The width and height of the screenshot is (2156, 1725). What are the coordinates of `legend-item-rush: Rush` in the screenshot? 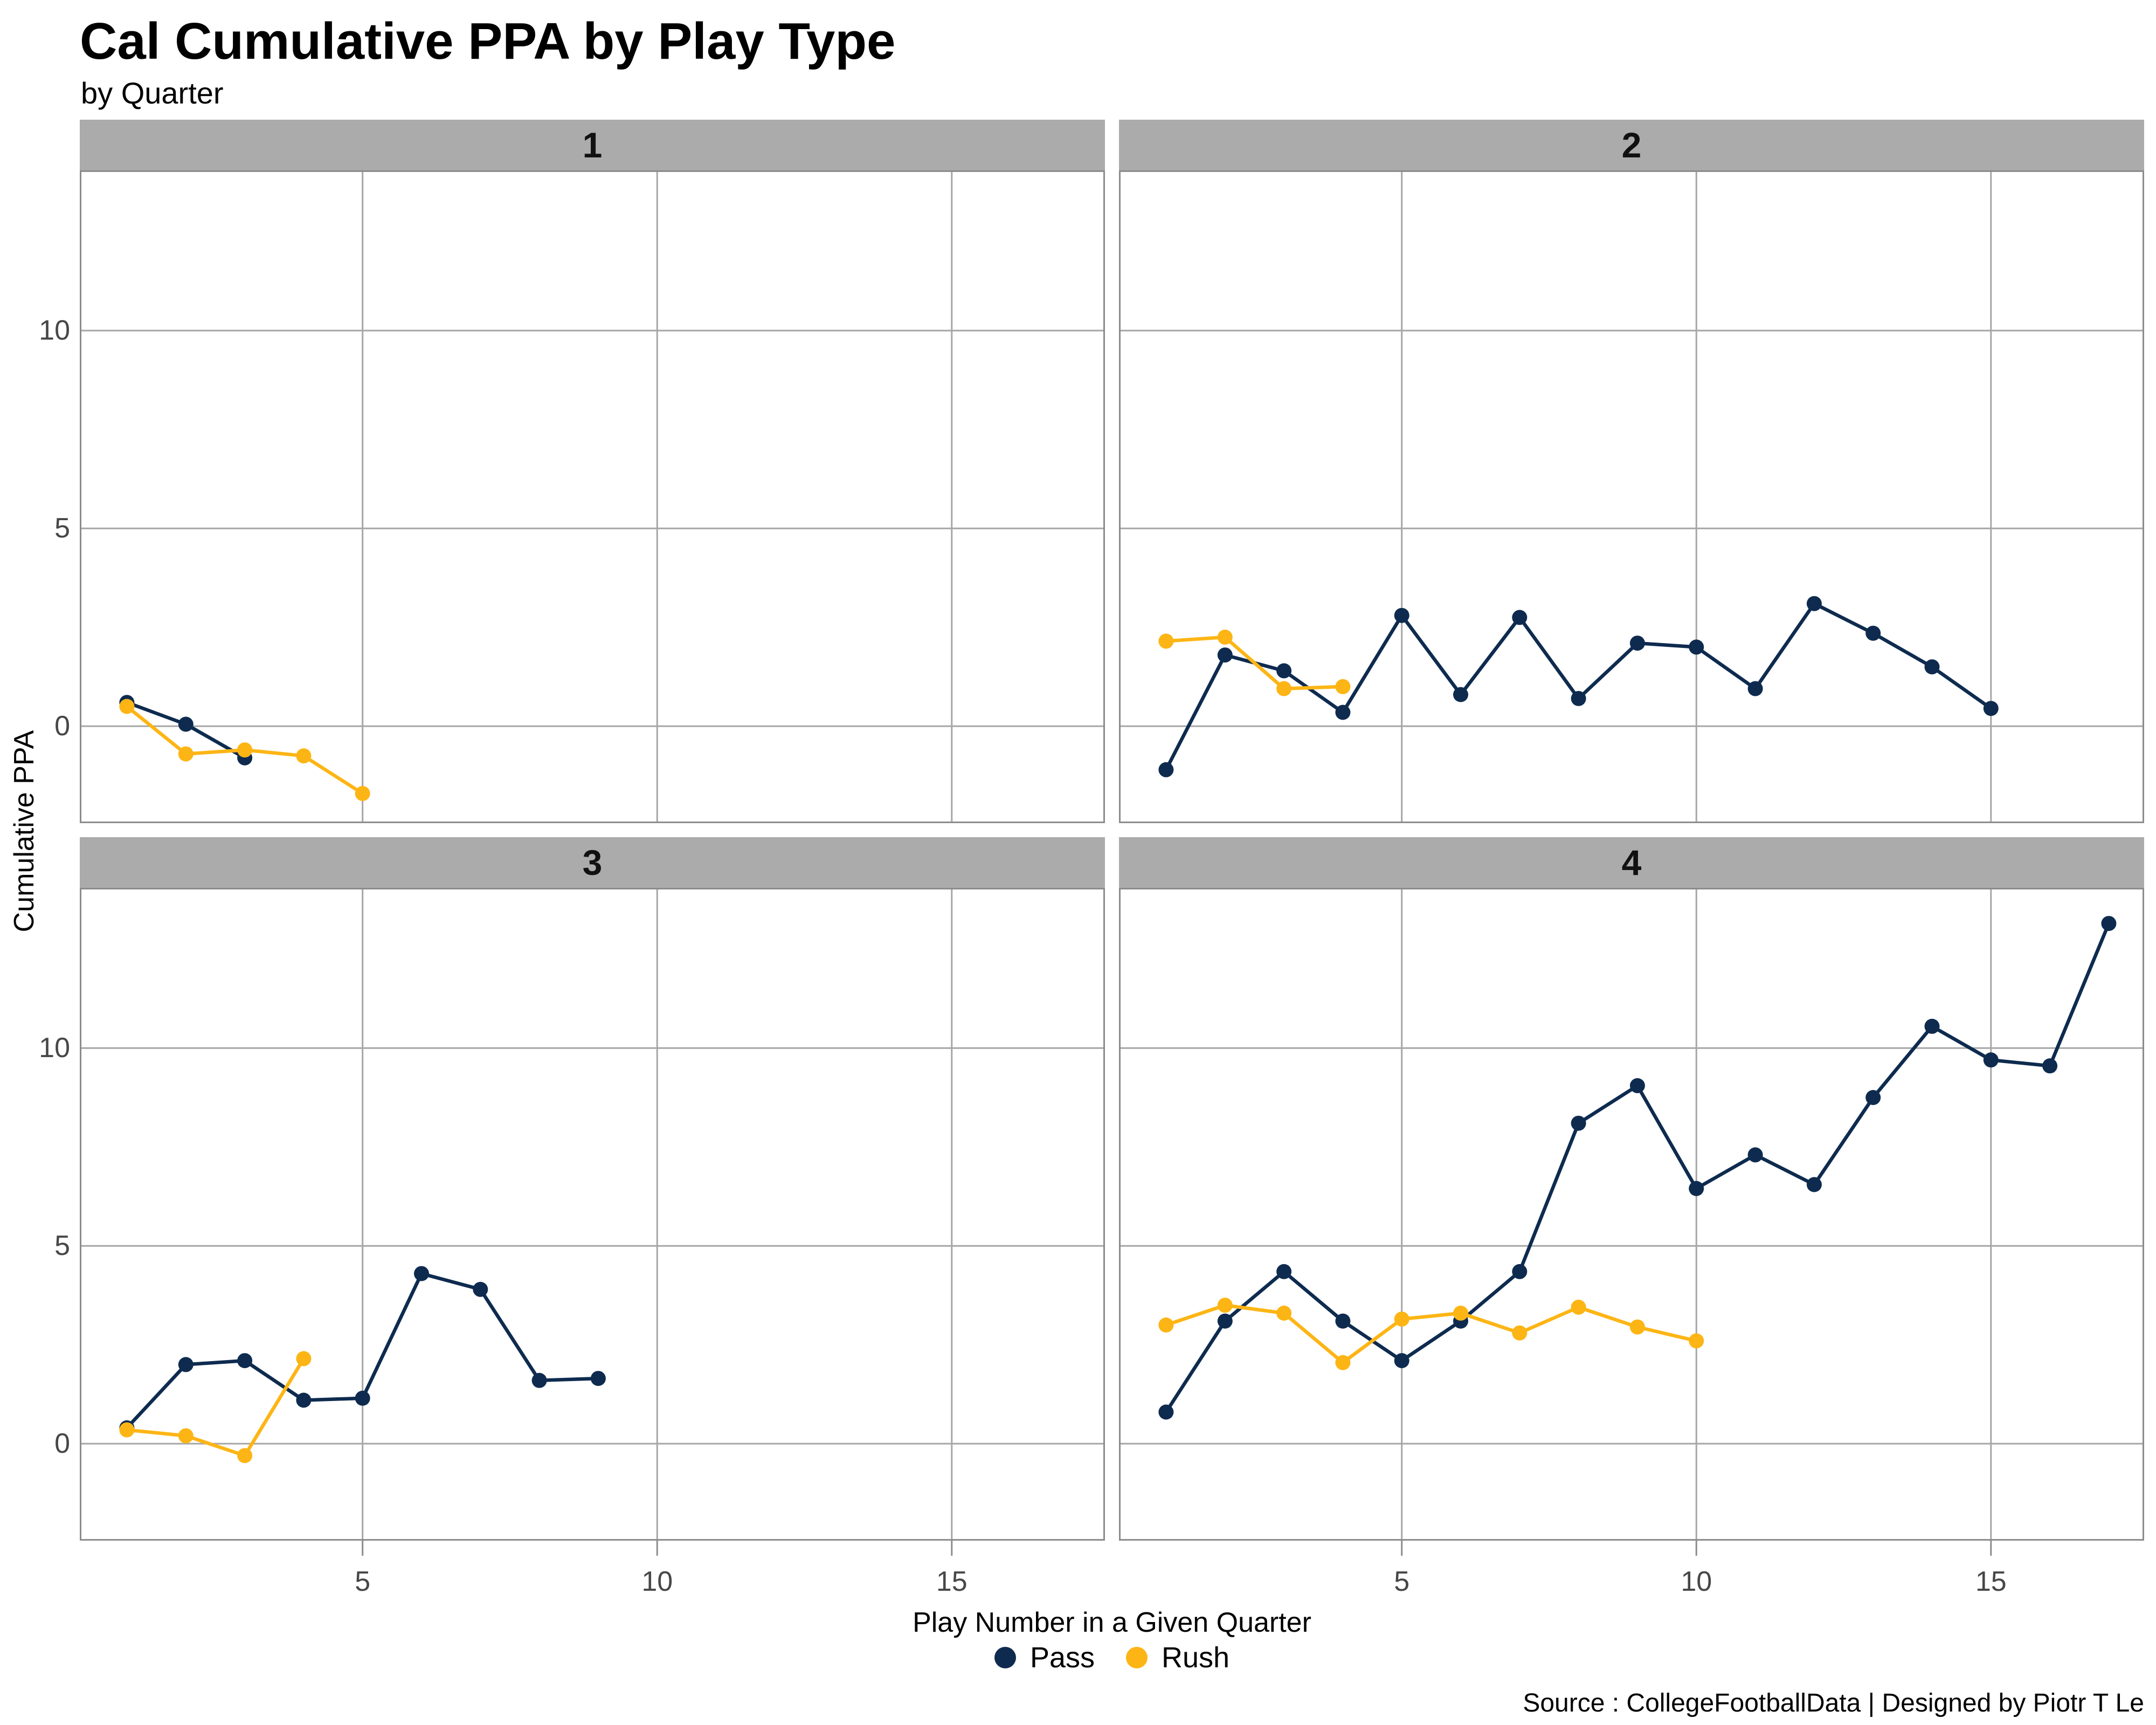 It's located at (1177, 1657).